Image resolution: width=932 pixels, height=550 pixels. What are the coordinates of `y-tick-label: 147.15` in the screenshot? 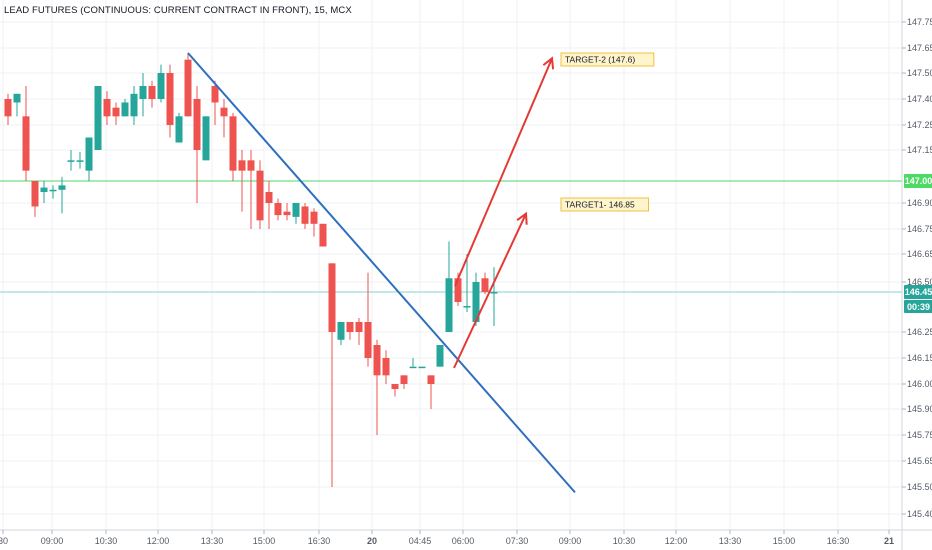 It's located at (919, 150).